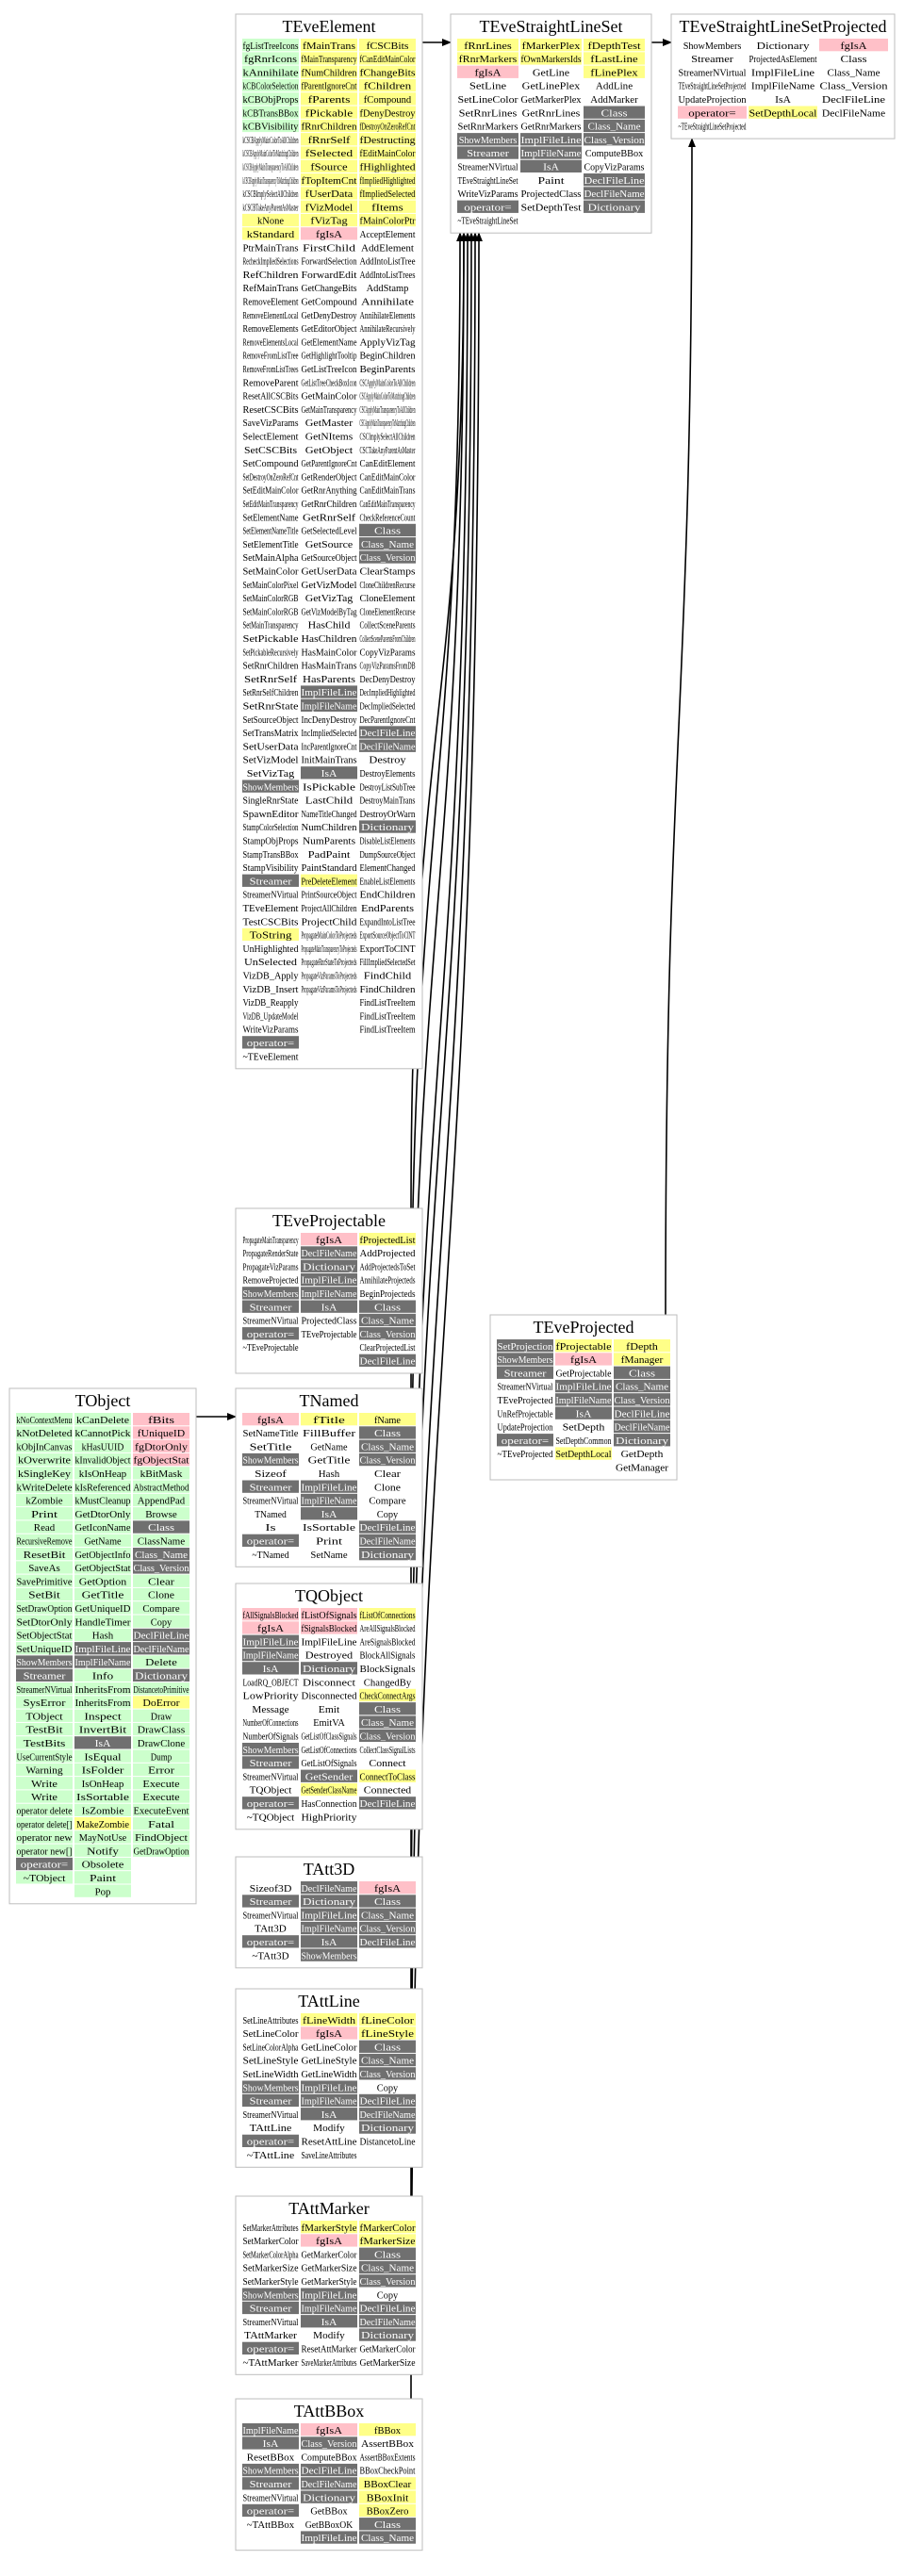 The width and height of the screenshot is (905, 2576). Describe the element at coordinates (271, 531) in the screenshot. I see `member-entry: SetElementNameTitle` at that location.